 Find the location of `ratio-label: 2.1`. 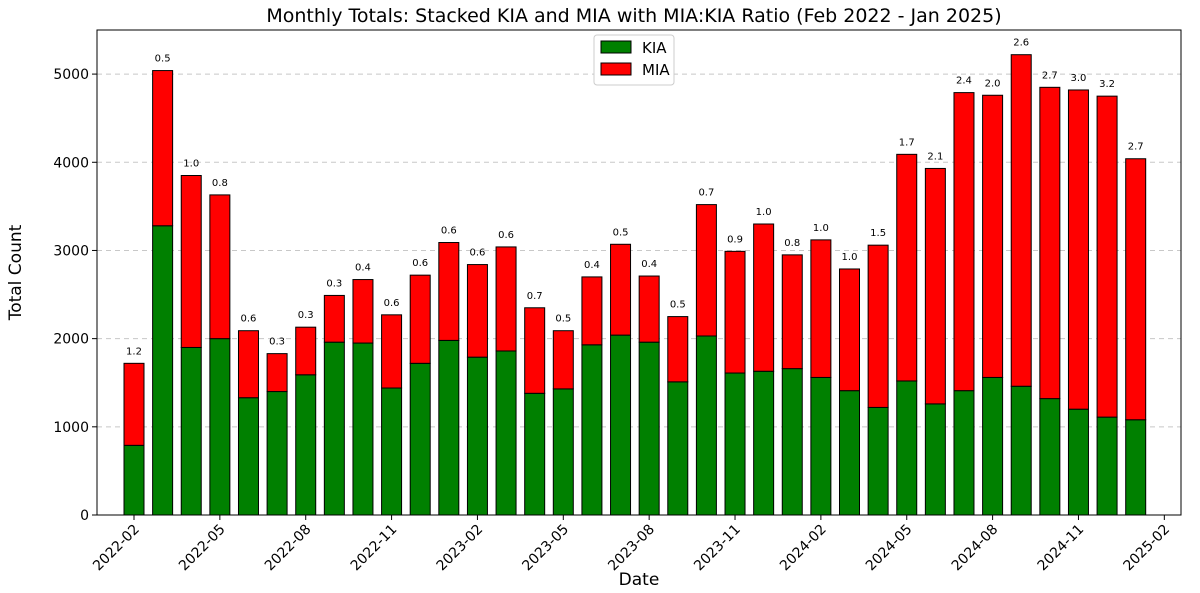

ratio-label: 2.1 is located at coordinates (935, 156).